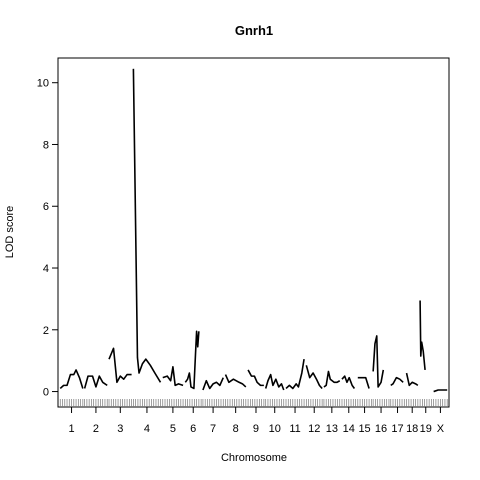 The height and width of the screenshot is (480, 480). I want to click on x-tick-label: 6, so click(193, 429).